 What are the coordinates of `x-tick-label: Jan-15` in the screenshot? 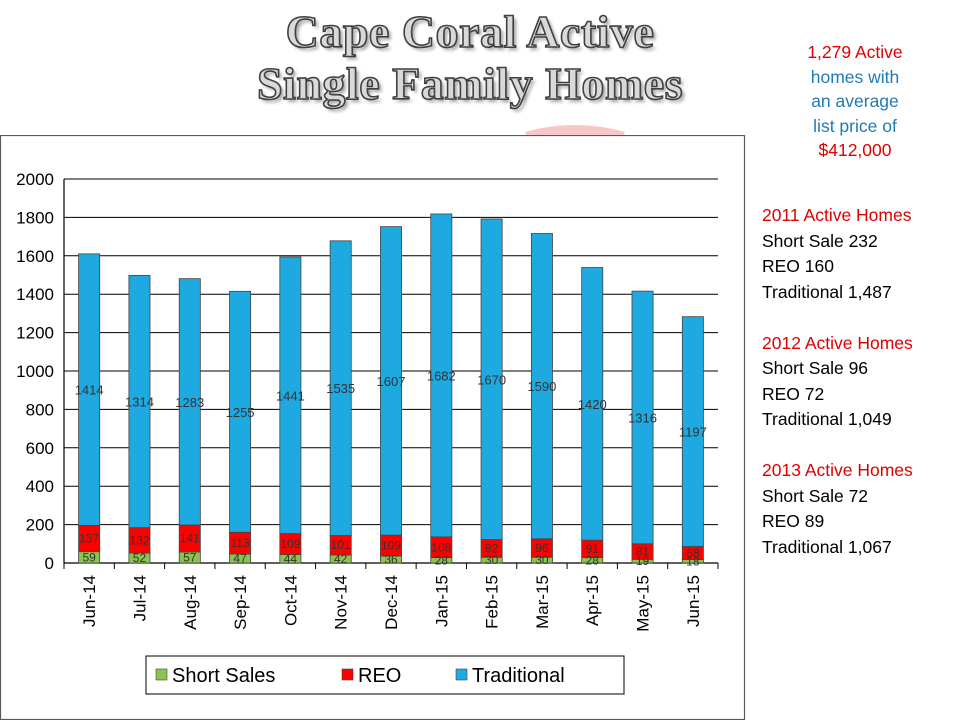 It's located at (441, 601).